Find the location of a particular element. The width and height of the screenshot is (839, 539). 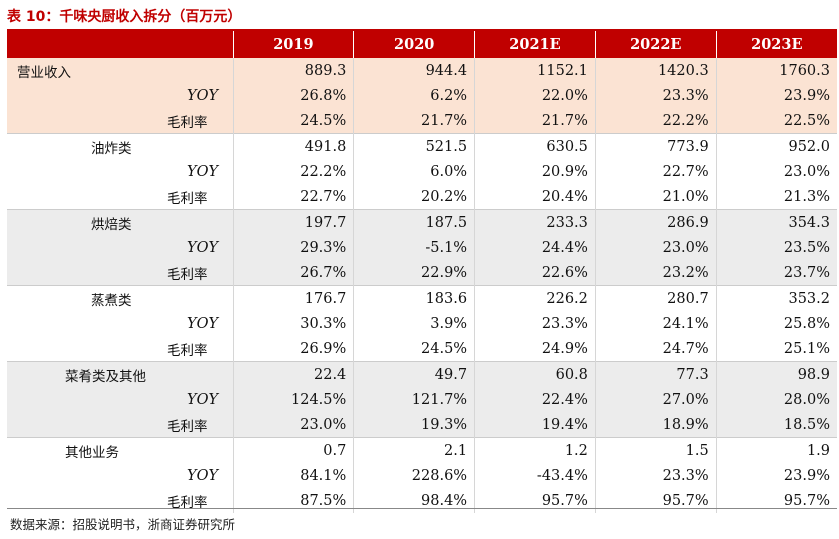

value-cell: 21.3% is located at coordinates (806, 196).